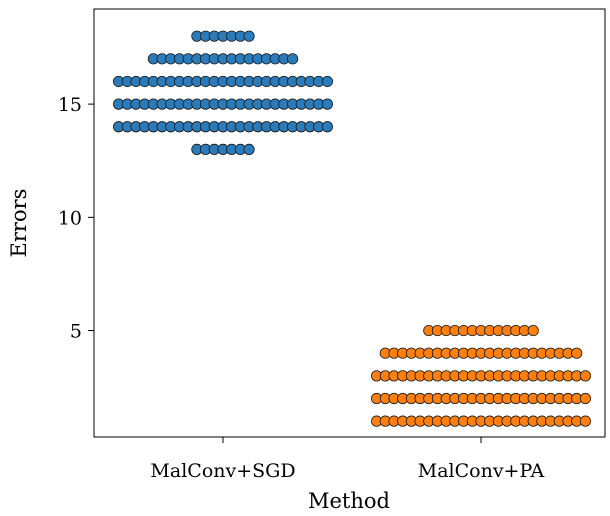 The image size is (610, 516). What do you see at coordinates (70, 105) in the screenshot?
I see `y-tick-label: 15` at bounding box center [70, 105].